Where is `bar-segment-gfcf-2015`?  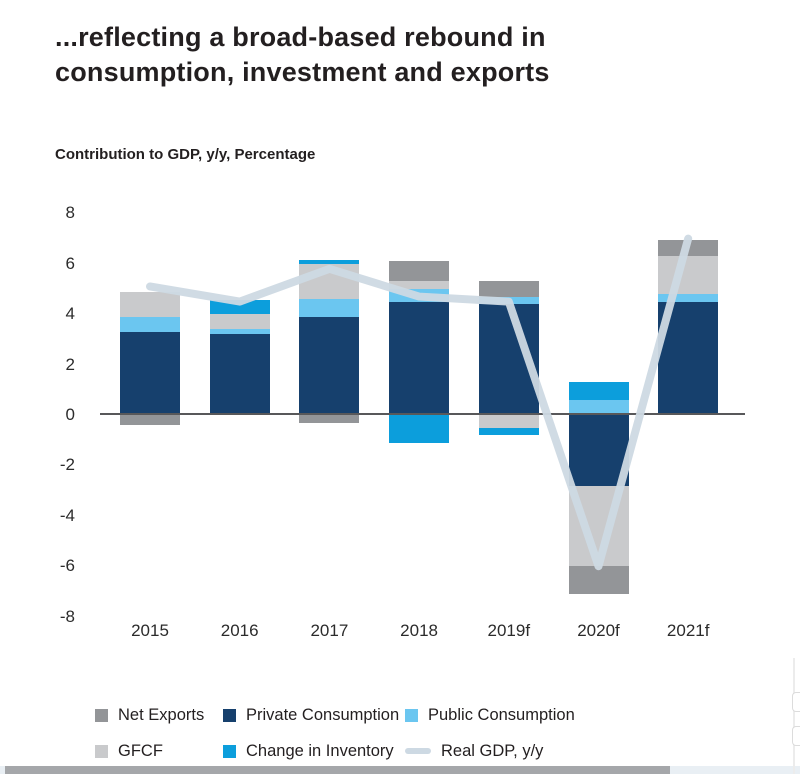
bar-segment-gfcf-2015 is located at coordinates (150, 304).